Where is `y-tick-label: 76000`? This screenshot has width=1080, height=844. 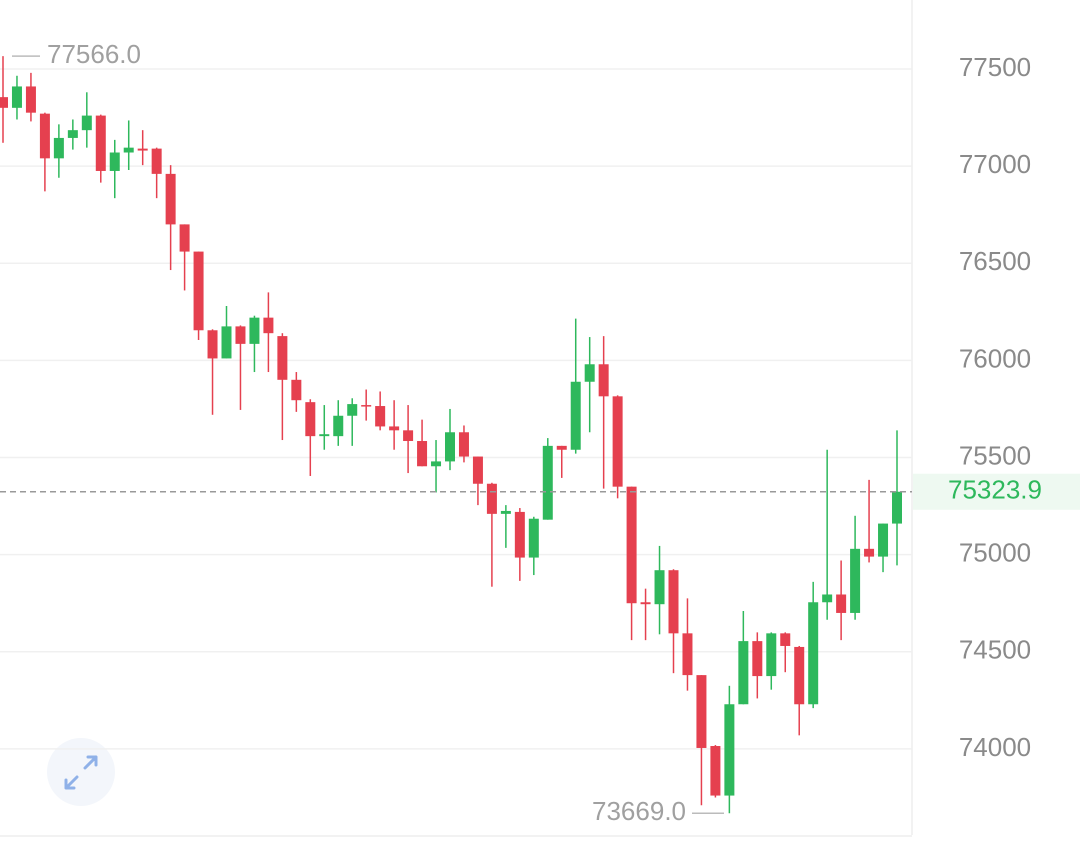 y-tick-label: 76000 is located at coordinates (995, 358).